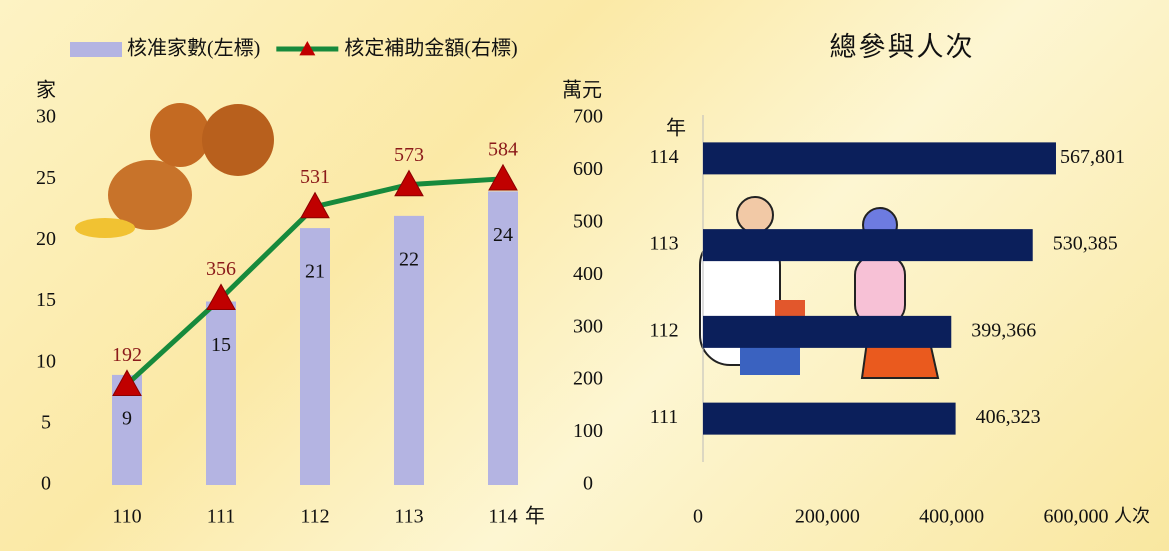 The width and height of the screenshot is (1169, 551). What do you see at coordinates (315, 272) in the screenshot?
I see `bar-value-label: 21` at bounding box center [315, 272].